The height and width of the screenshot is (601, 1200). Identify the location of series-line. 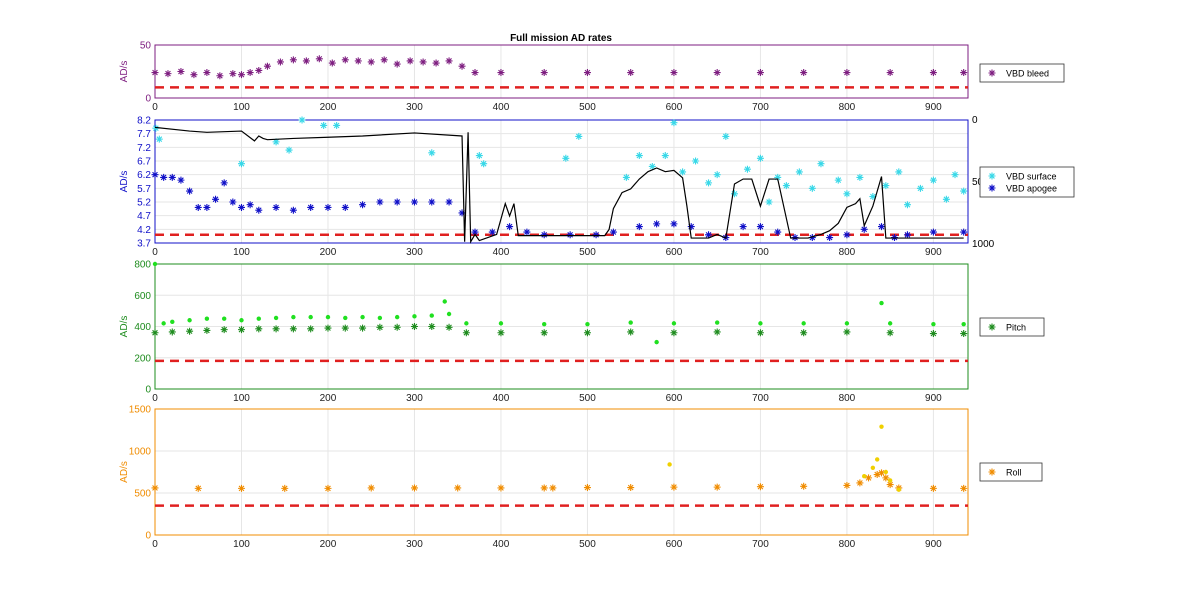
(559, 185).